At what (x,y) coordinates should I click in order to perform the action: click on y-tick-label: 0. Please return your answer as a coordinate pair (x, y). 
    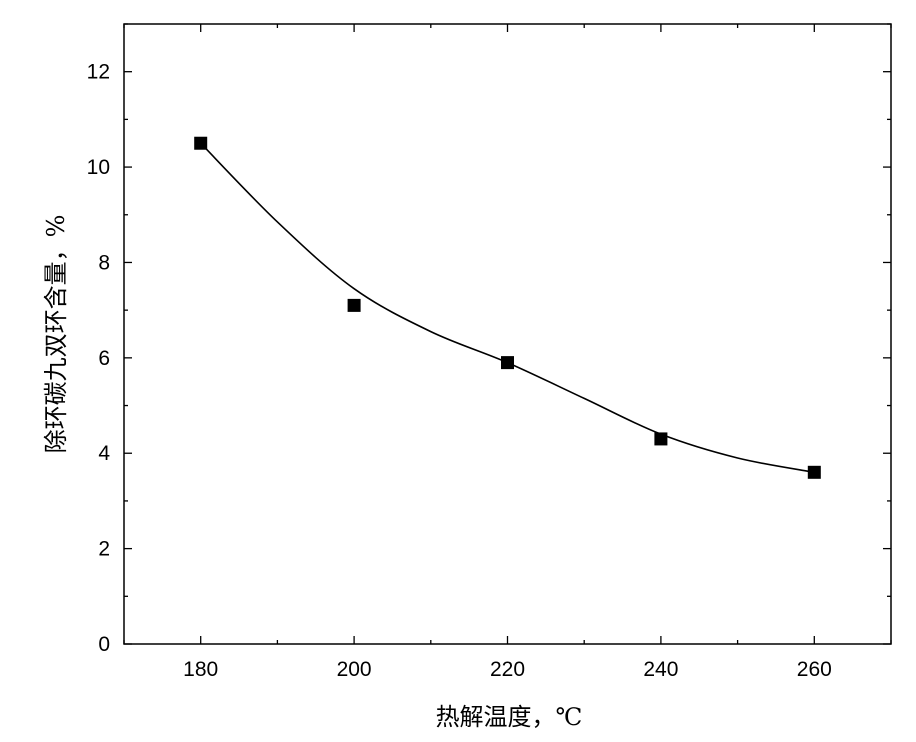
    Looking at the image, I should click on (104, 644).